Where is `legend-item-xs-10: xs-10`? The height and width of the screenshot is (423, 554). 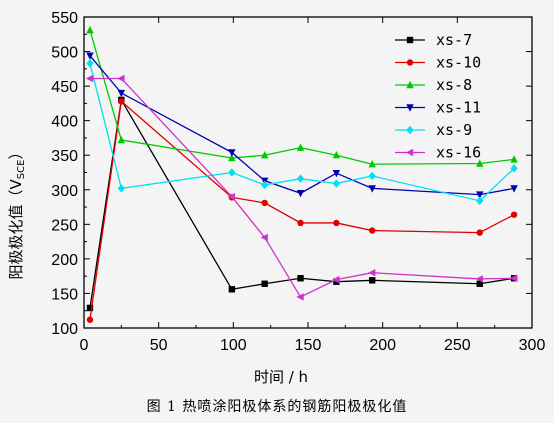
legend-item-xs-10: xs-10 is located at coordinates (438, 63).